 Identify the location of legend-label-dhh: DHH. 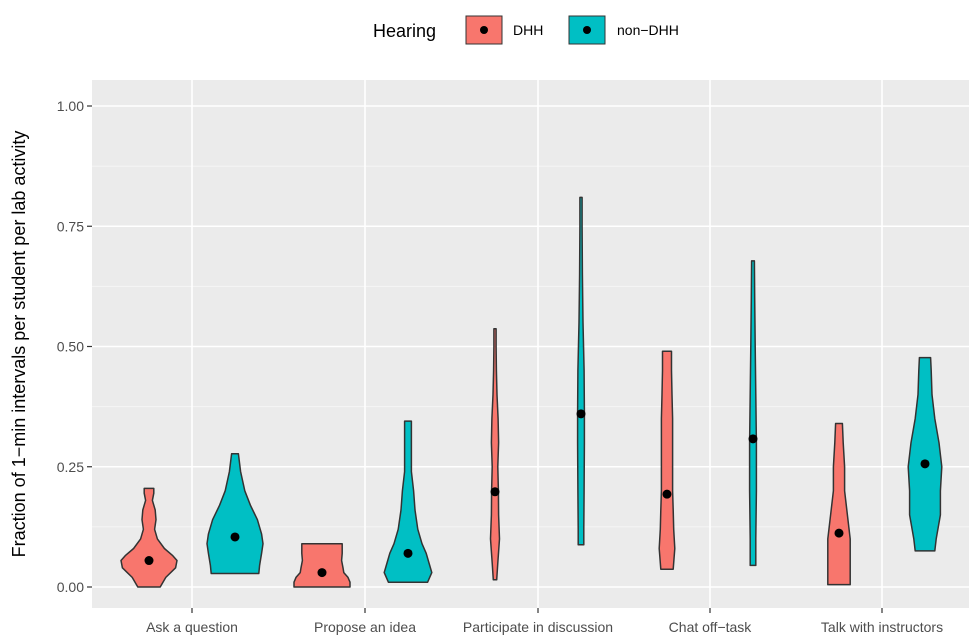
(528, 30).